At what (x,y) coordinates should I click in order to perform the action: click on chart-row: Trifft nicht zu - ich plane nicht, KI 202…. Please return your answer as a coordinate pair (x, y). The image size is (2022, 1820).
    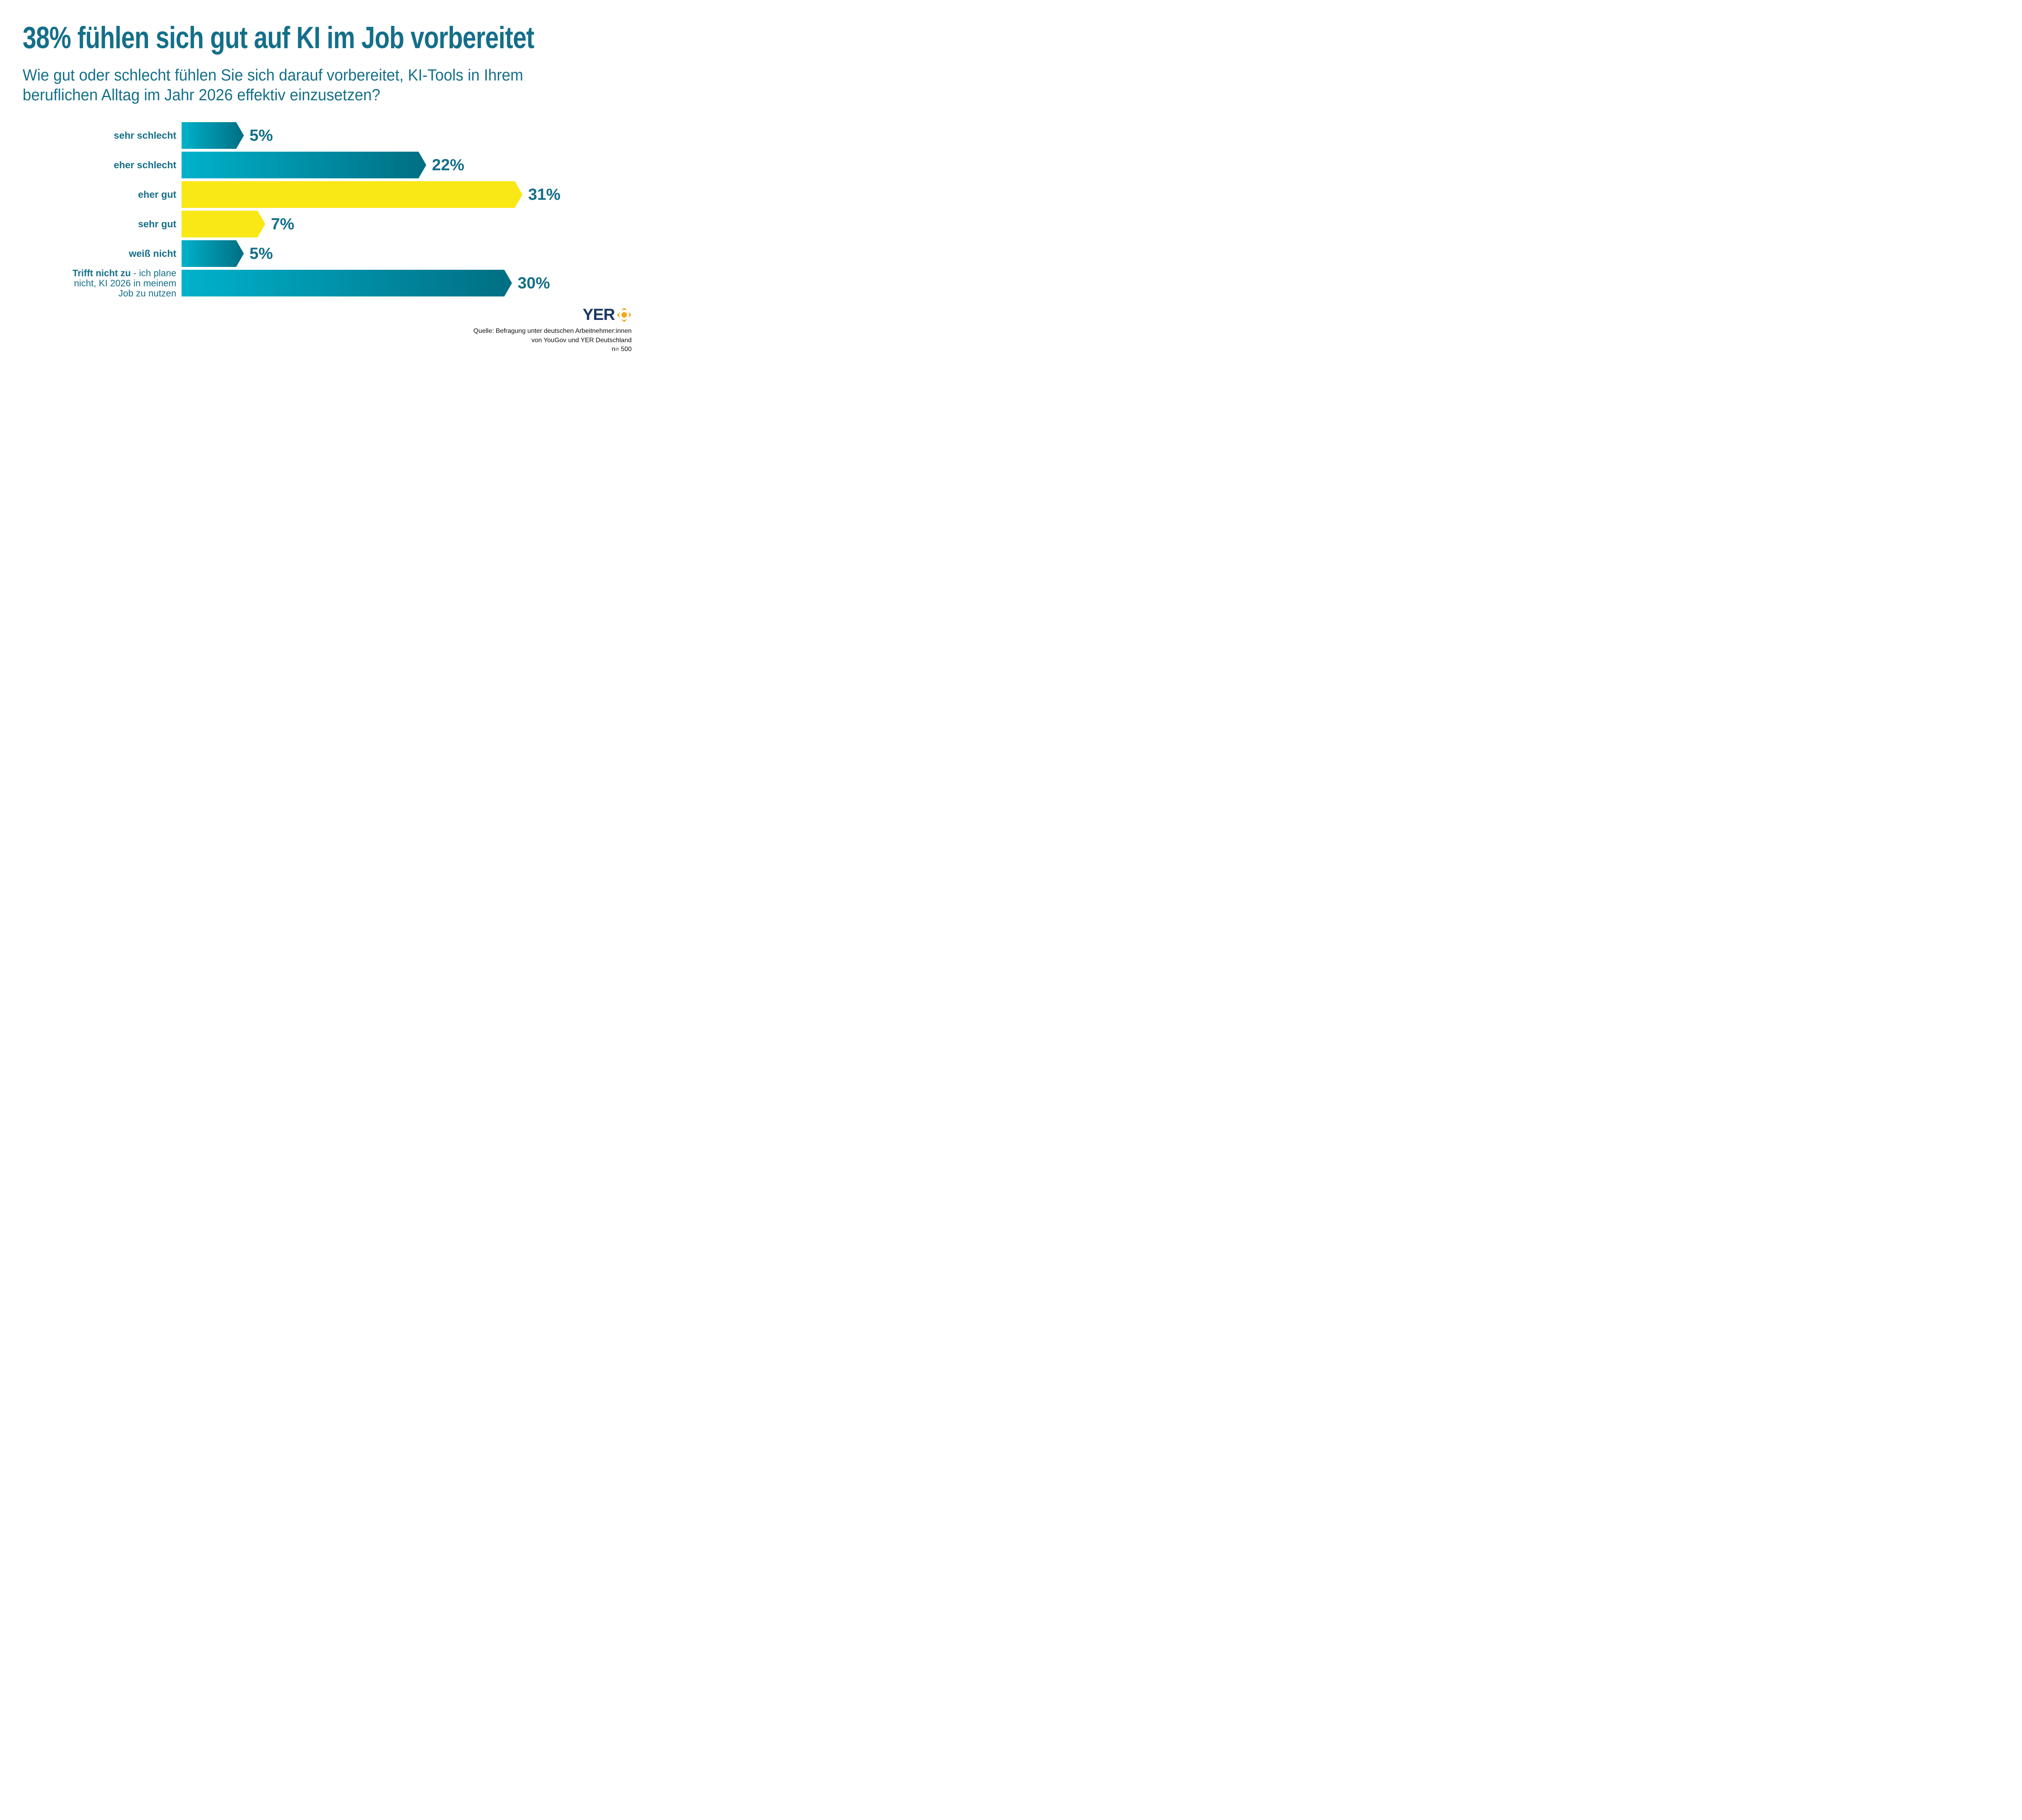
    Looking at the image, I should click on (291, 283).